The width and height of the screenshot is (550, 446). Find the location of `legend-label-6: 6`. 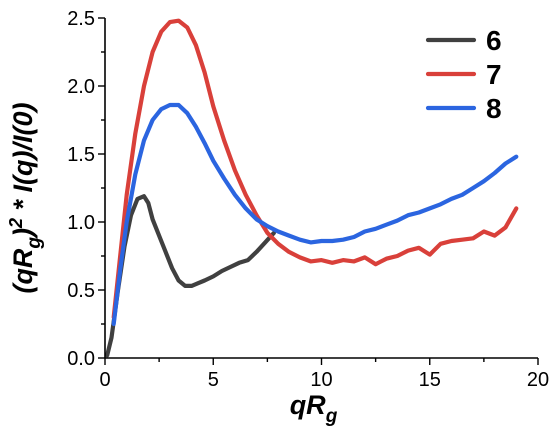

legend-label-6: 6 is located at coordinates (494, 40).